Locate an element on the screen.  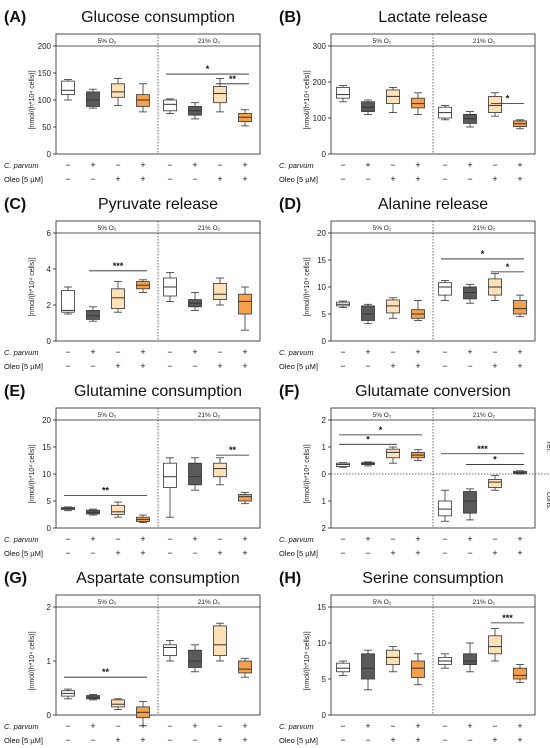
panel-letter: (B) is located at coordinates (290, 17).